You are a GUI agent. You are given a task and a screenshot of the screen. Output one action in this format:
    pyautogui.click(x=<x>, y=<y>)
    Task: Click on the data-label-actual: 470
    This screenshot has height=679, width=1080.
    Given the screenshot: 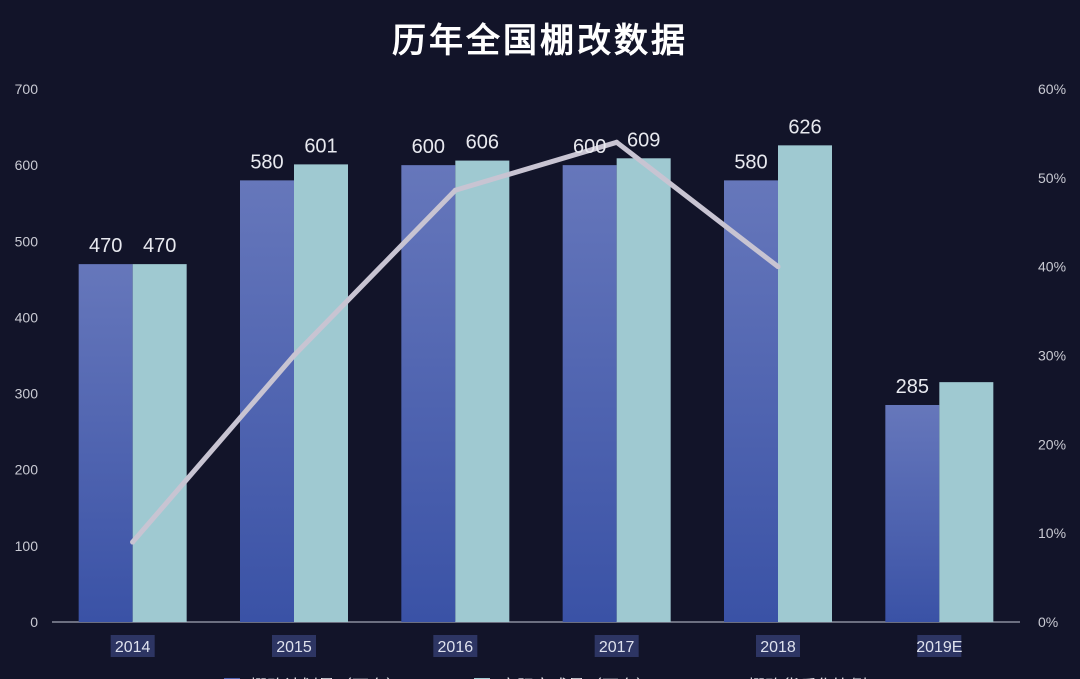 What is the action you would take?
    pyautogui.click(x=159, y=246)
    